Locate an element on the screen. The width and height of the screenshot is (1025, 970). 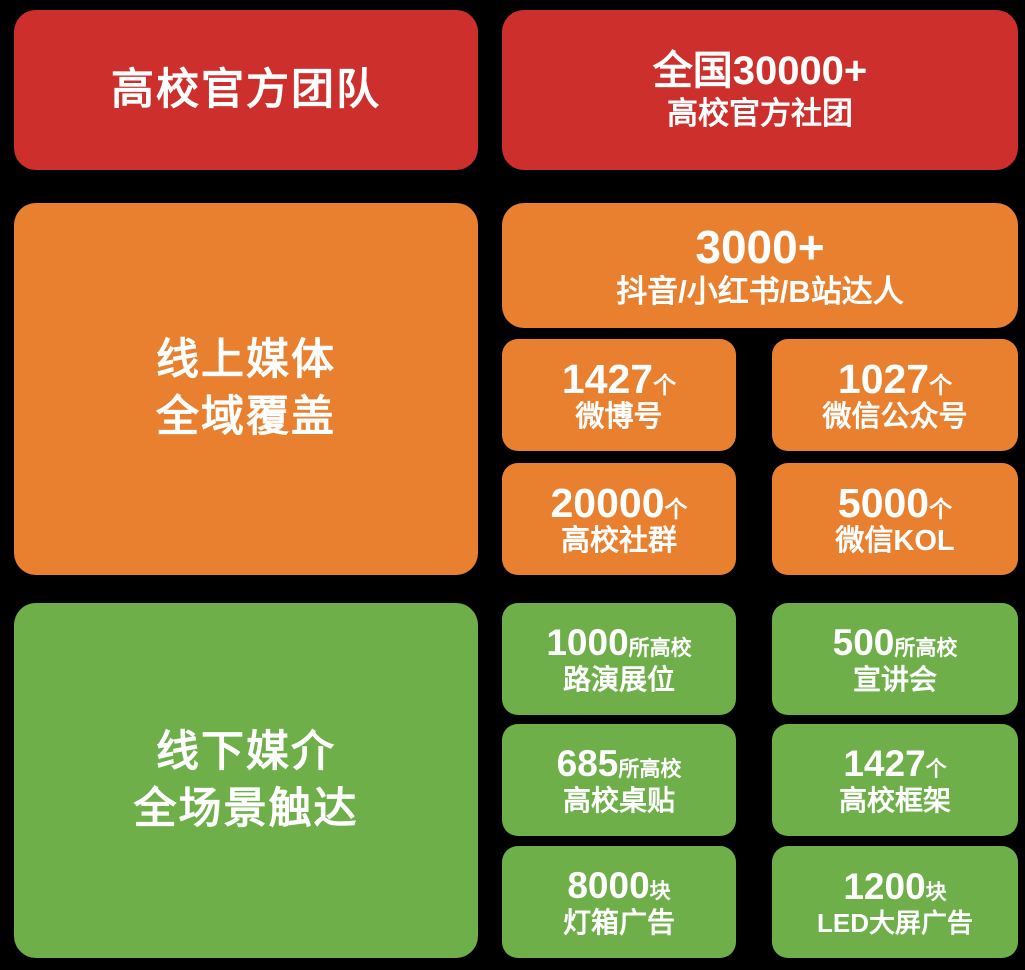
stat-card-wechat-kol: 5000个 微信KOL is located at coordinates (895, 519).